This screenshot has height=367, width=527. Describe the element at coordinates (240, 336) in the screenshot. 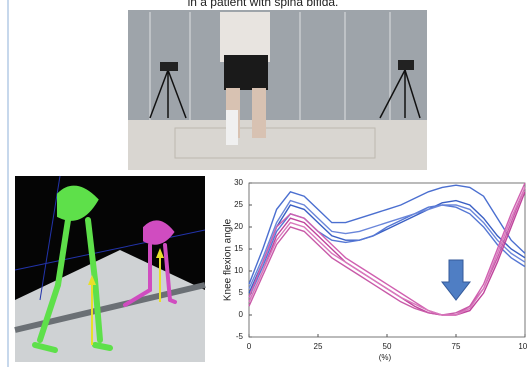

I see `y-tick-label: -5` at that location.